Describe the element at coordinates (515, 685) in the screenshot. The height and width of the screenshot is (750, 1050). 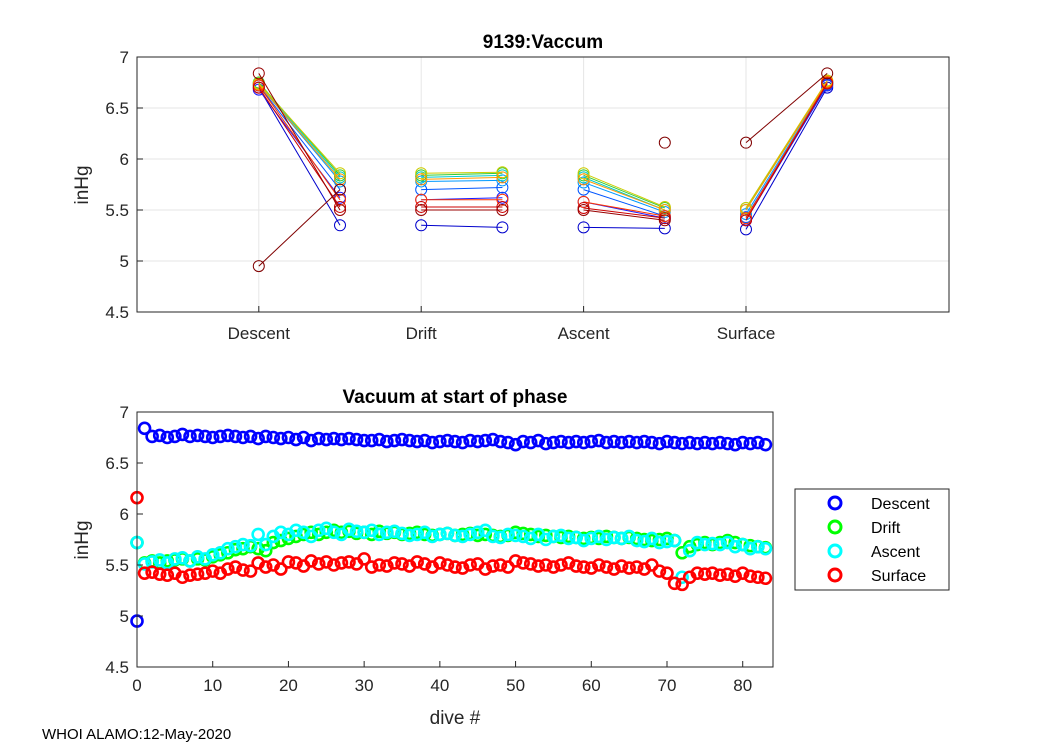
I see `bottom-xtick-label: 50` at that location.